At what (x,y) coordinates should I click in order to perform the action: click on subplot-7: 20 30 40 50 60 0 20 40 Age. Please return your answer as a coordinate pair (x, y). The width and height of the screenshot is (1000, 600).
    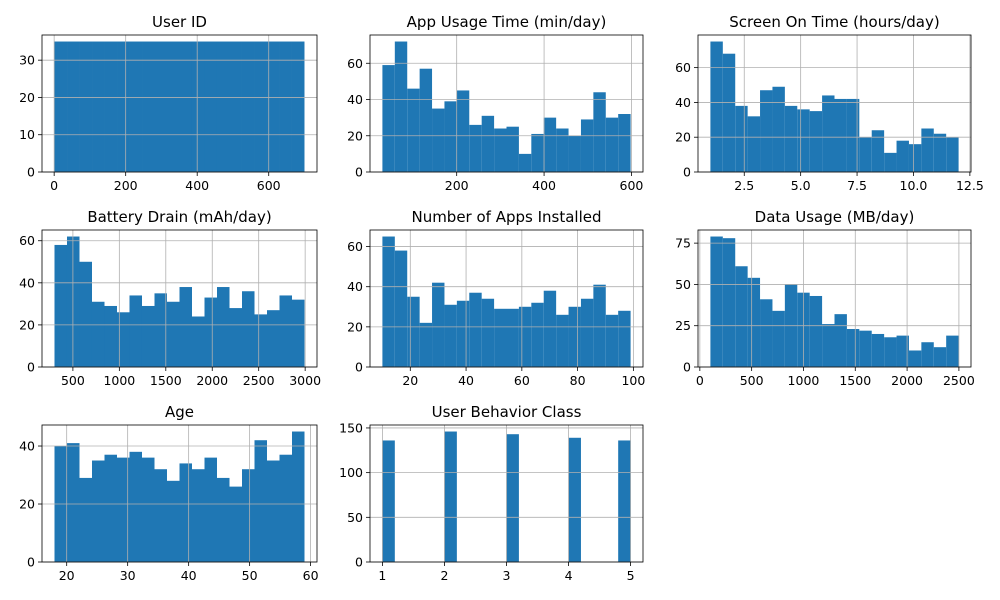
    Looking at the image, I should click on (169, 493).